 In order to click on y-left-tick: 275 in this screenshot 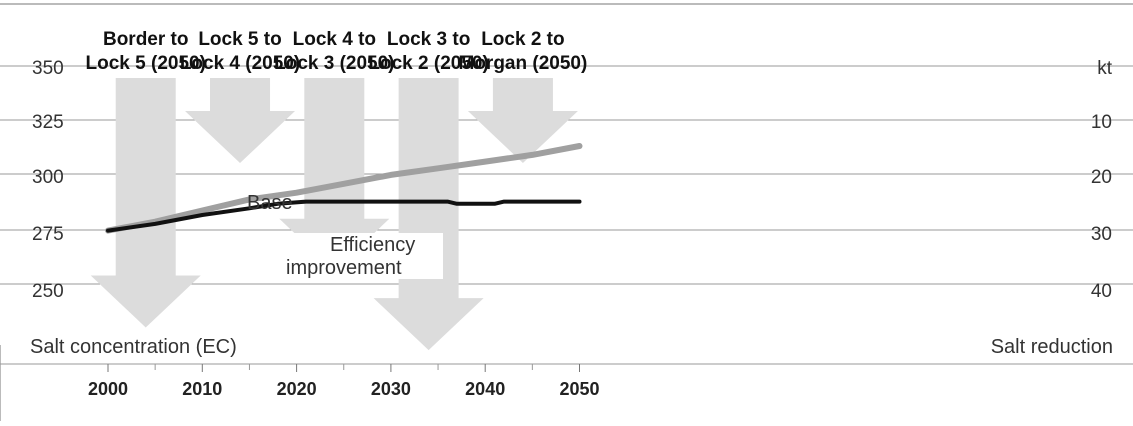, I will do `click(48, 234)`.